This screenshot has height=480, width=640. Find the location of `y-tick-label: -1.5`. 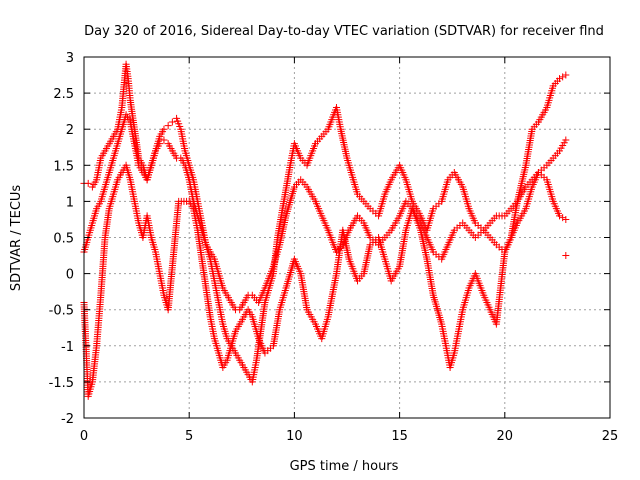

y-tick-label: -1.5 is located at coordinates (61, 383).